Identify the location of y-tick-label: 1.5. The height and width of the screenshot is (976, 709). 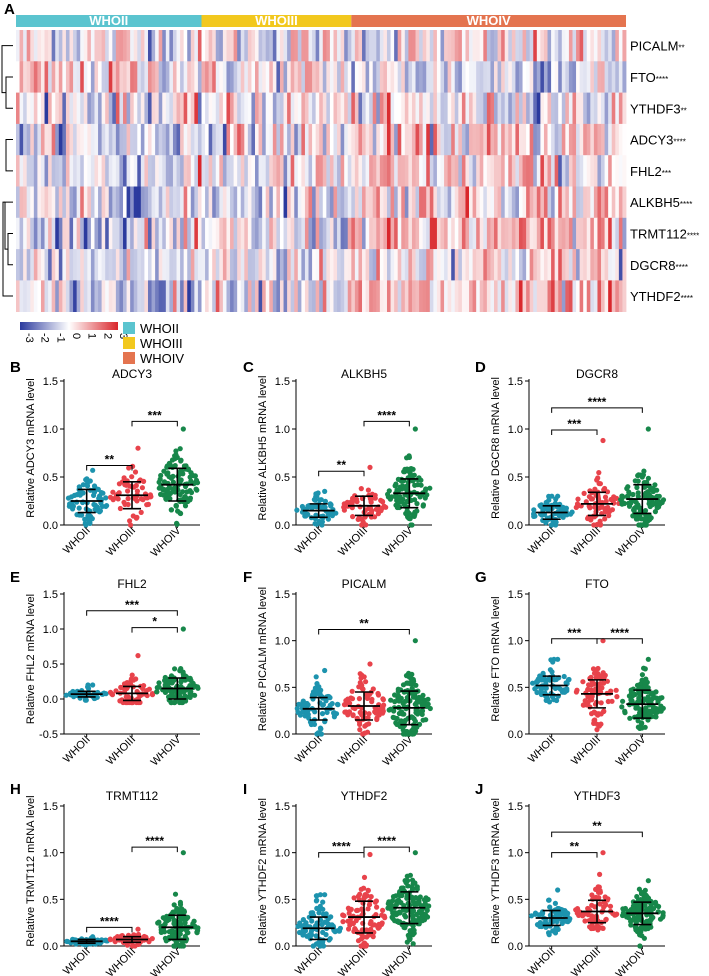
(515, 595).